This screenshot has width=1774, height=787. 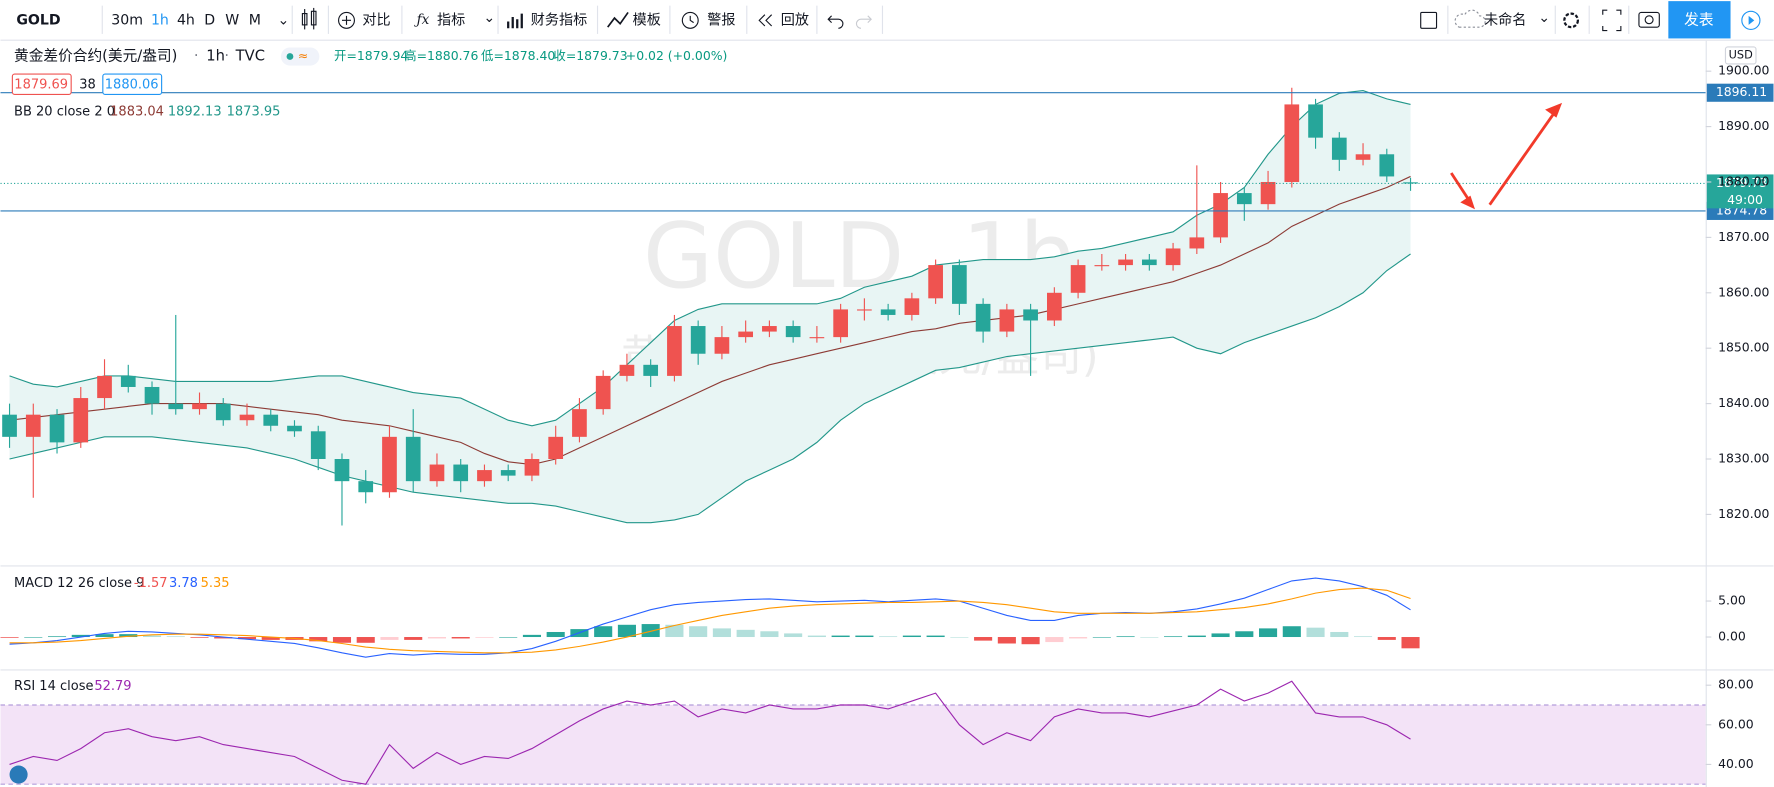 I want to click on symbol-title: 黄金差价合约(美元/盎司), so click(x=95, y=56).